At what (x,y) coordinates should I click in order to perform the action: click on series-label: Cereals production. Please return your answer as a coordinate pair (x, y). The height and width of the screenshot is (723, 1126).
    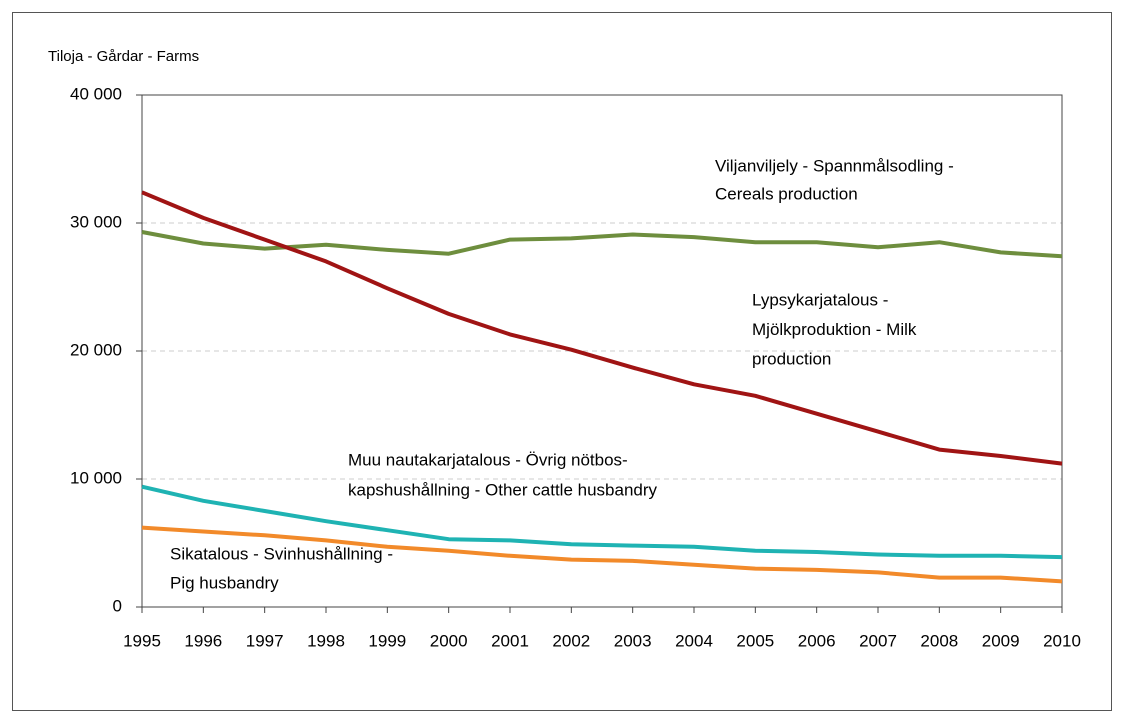
    Looking at the image, I should click on (786, 193).